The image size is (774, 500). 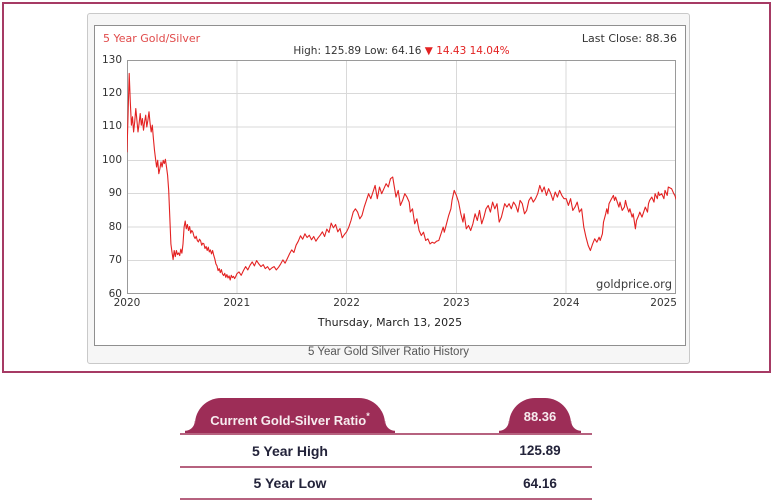 What do you see at coordinates (288, 420) in the screenshot?
I see `current-ratio-header-text: Current Gold-Silver Ratio` at bounding box center [288, 420].